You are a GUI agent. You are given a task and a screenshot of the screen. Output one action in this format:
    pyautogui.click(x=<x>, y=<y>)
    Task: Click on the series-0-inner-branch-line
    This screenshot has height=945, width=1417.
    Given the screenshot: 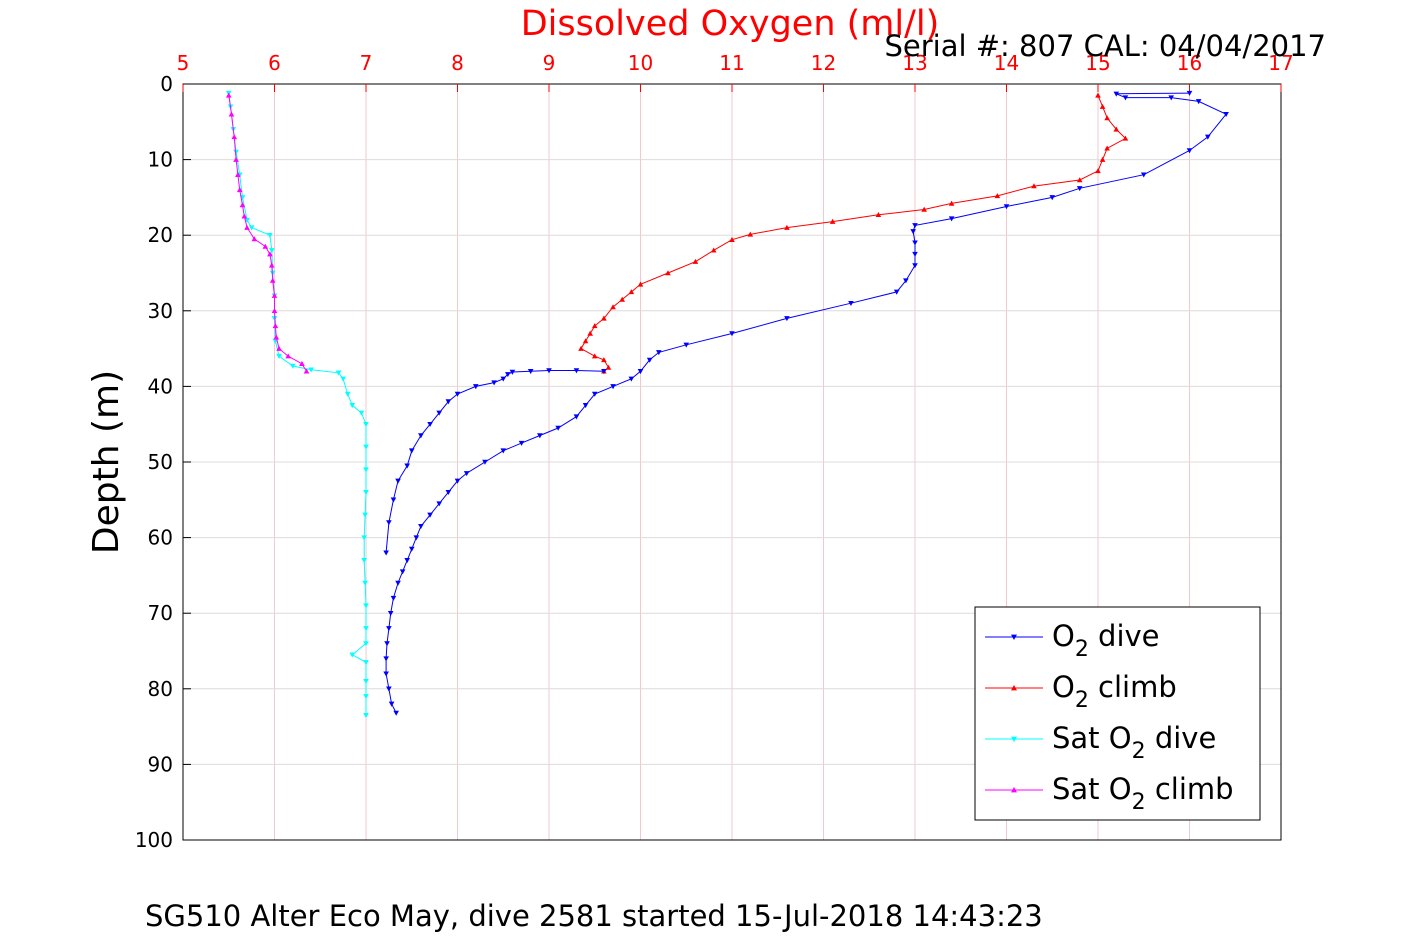 What is the action you would take?
    pyautogui.click(x=494, y=461)
    